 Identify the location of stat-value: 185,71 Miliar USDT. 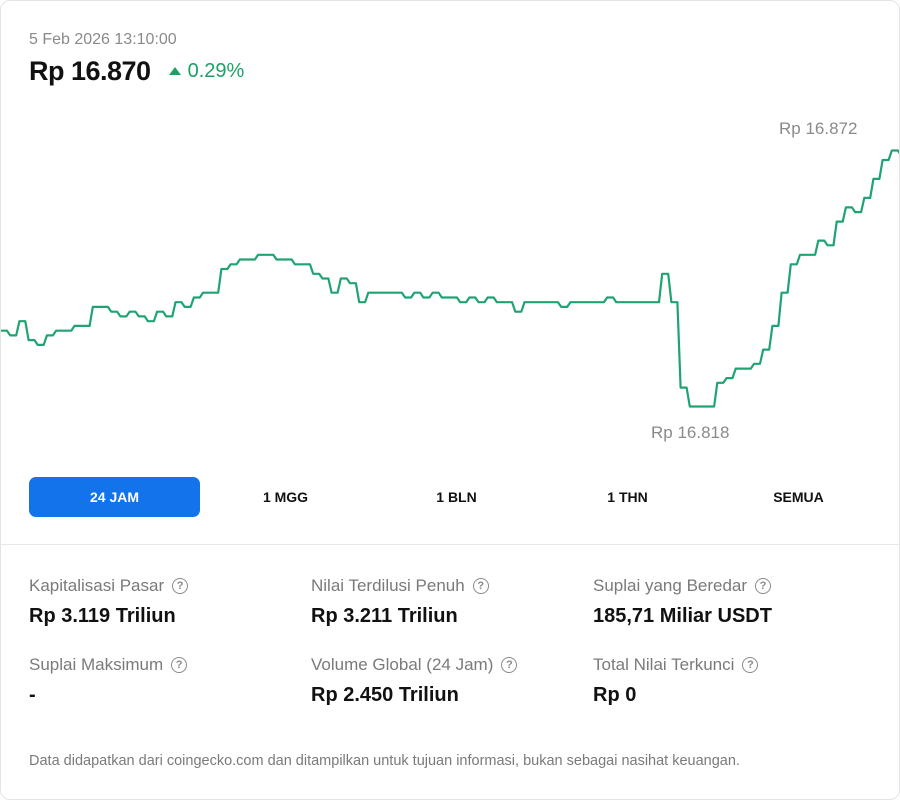
(682, 616).